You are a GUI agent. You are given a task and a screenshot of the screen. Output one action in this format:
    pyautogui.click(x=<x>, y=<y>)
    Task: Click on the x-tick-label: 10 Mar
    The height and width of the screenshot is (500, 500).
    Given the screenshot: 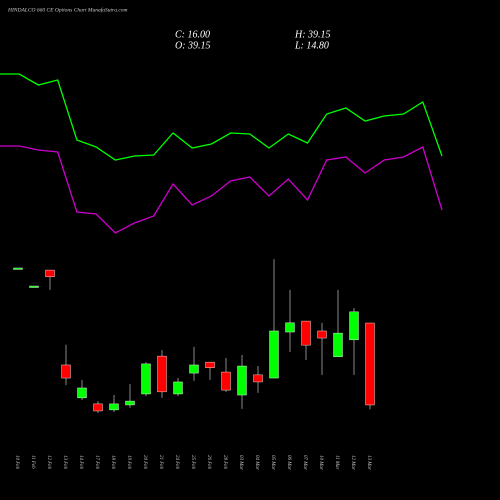 What is the action you would take?
    pyautogui.click(x=320, y=462)
    